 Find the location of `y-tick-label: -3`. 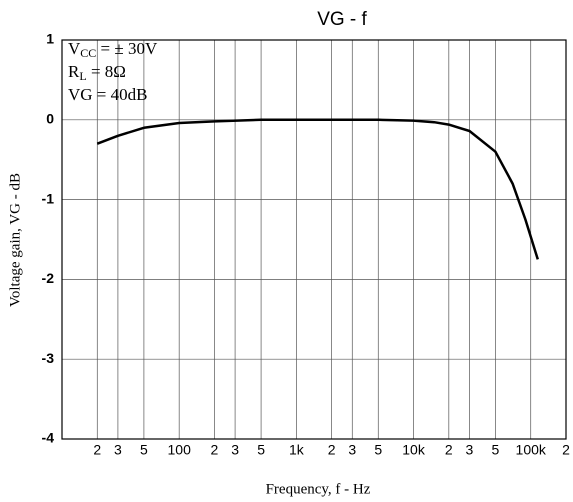

y-tick-label: -3 is located at coordinates (48, 358).